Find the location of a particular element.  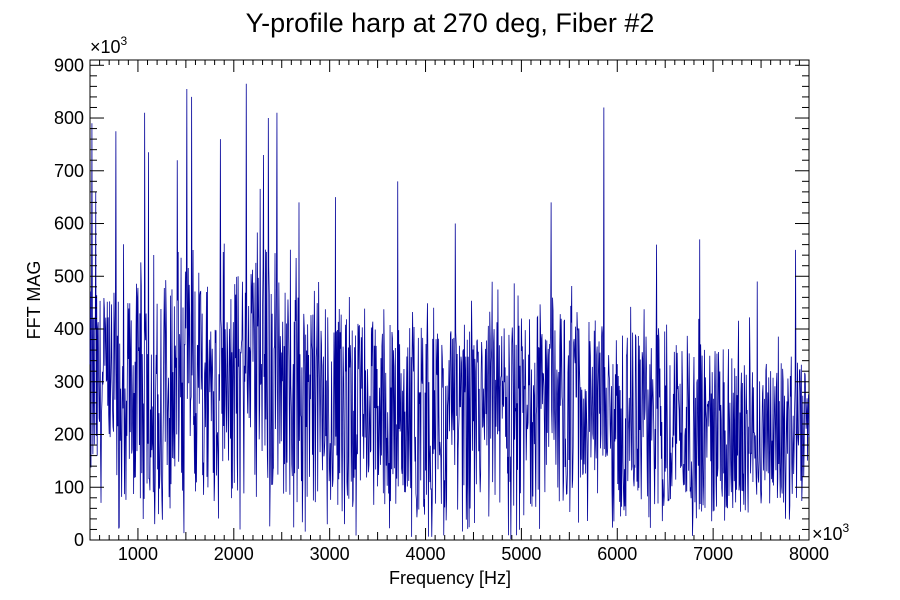

chart-title: Y-profile harp at 270 deg, Fiber #2 is located at coordinates (450, 23).